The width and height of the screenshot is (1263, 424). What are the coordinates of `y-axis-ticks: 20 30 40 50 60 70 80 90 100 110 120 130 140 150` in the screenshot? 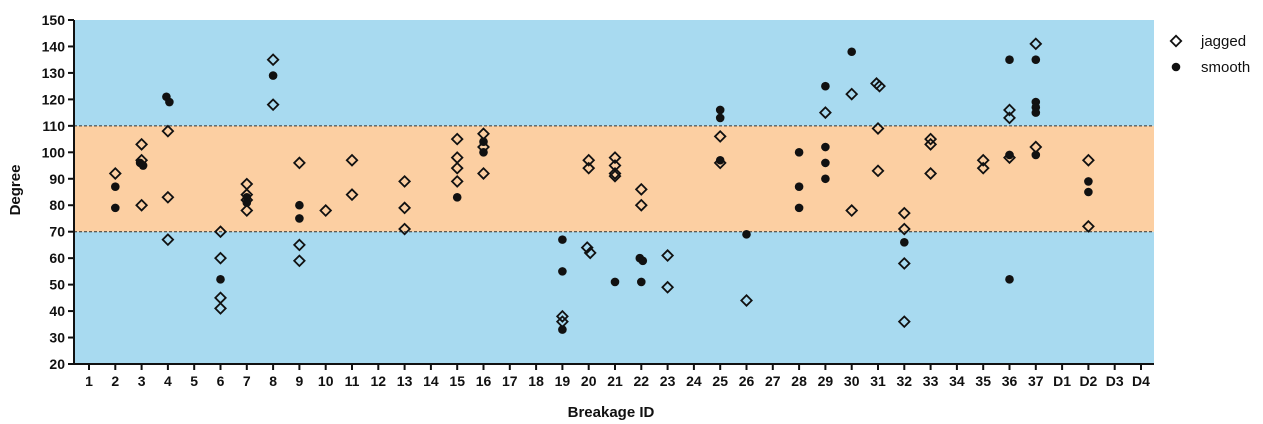 It's located at (58, 192).